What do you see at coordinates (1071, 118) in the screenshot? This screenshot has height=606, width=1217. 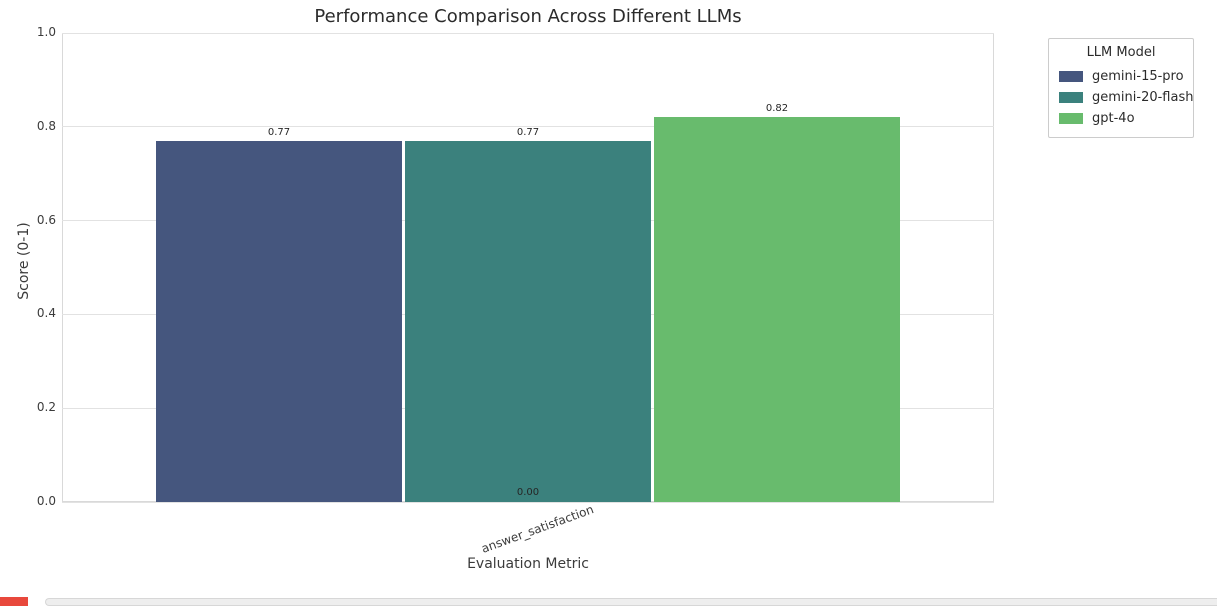 I see `legend-swatch-gpt-4o` at bounding box center [1071, 118].